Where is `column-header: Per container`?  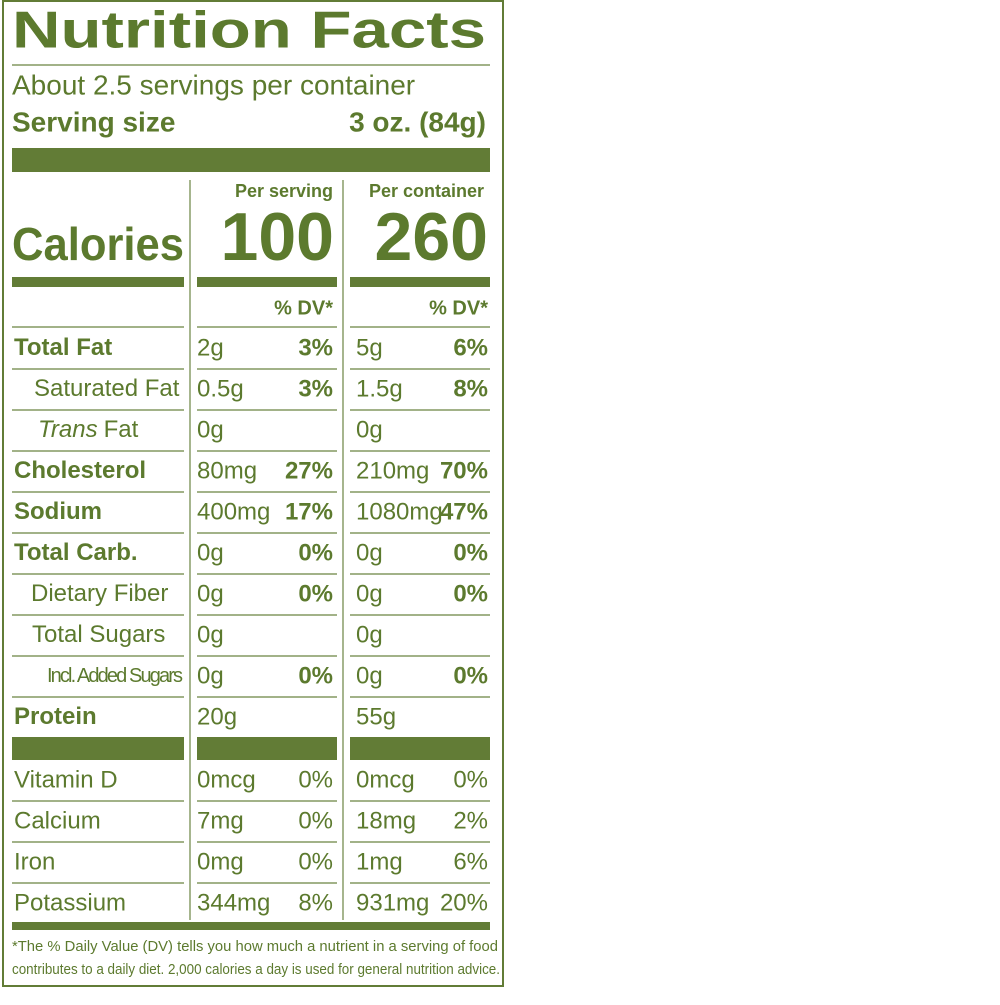
column-header: Per container is located at coordinates (426, 191).